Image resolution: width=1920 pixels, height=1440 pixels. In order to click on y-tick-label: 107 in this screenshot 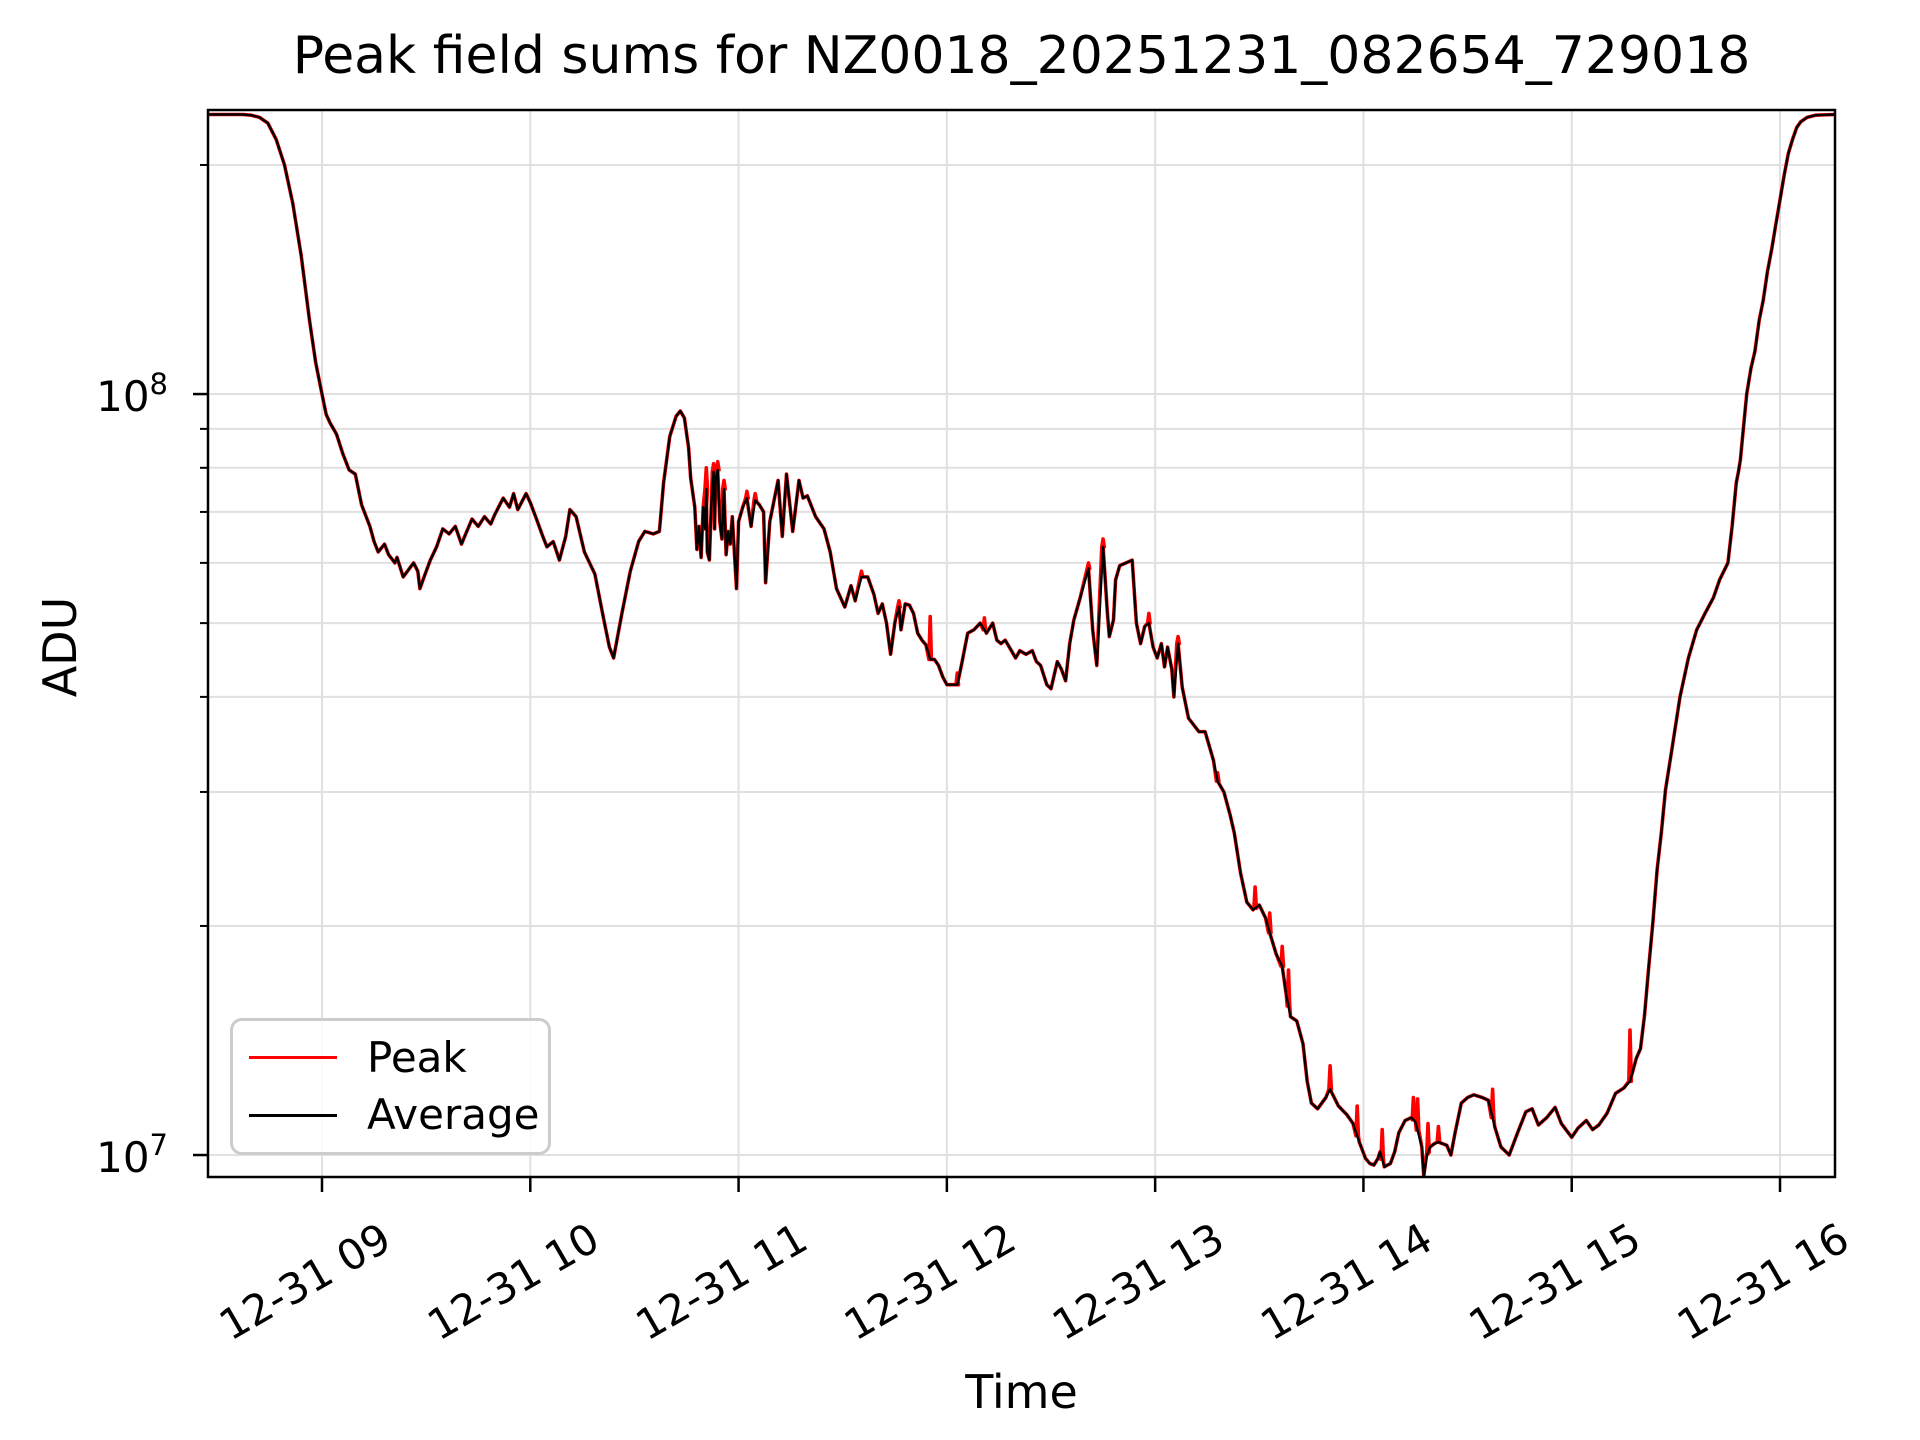, I will do `click(132, 1155)`.